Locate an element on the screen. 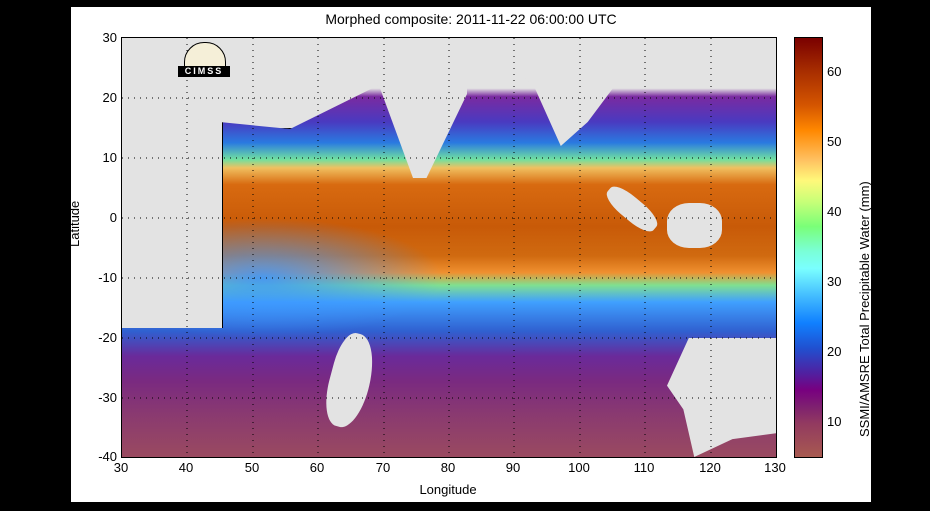  xtick: 100 is located at coordinates (579, 467).